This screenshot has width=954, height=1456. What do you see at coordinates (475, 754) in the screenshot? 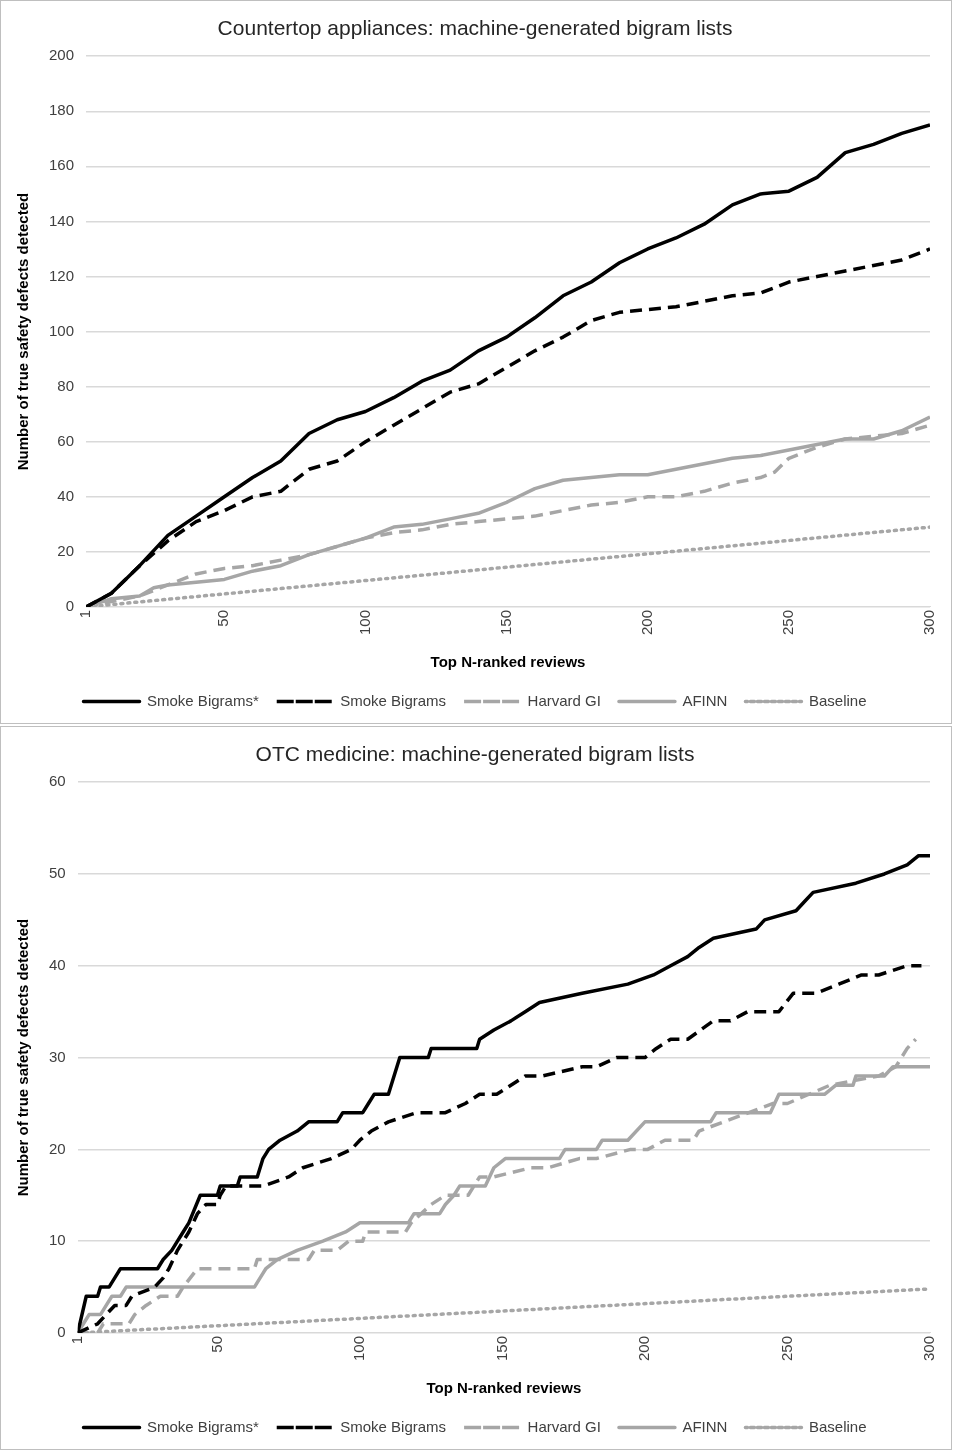
I see `chart-title: OTC medicine: machine-generated bigram lists` at bounding box center [475, 754].